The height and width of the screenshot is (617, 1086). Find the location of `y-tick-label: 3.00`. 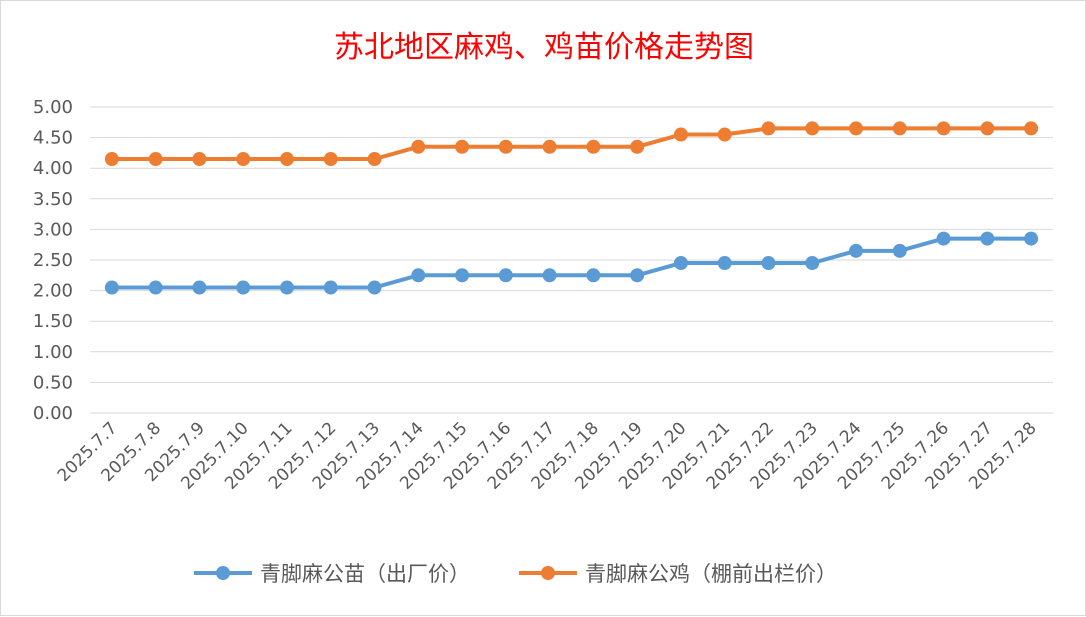

y-tick-label: 3.00 is located at coordinates (53, 229).